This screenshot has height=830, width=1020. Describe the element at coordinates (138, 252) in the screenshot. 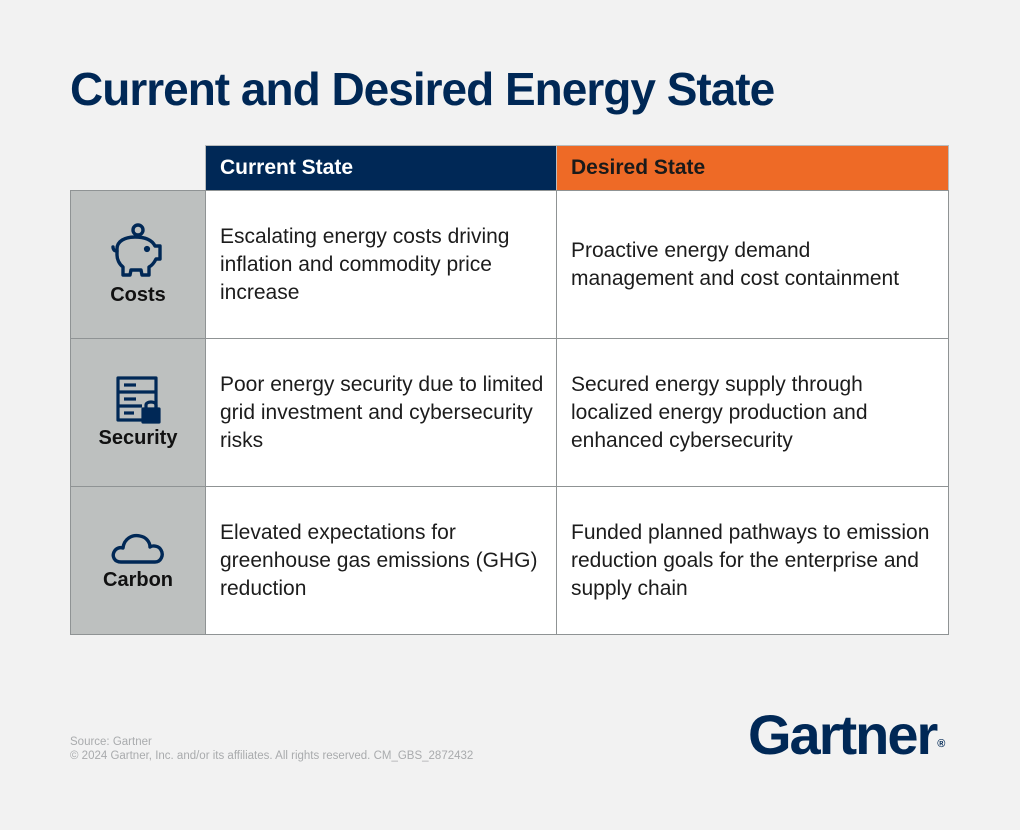

I see `piggy-bank-icon` at that location.